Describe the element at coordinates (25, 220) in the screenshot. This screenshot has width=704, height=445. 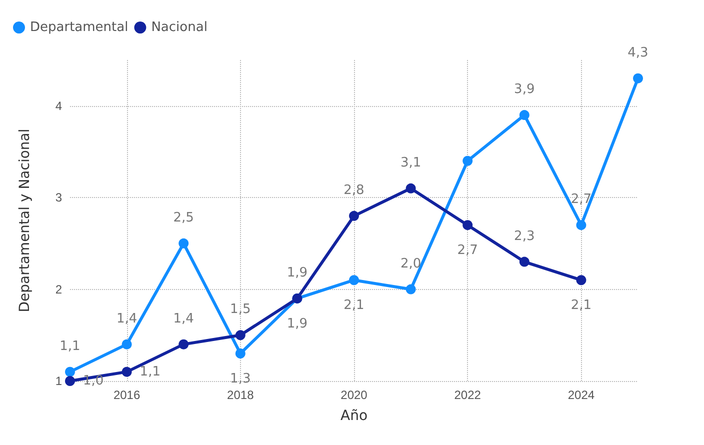
I see `y-axis-title: Departamental y Nacional` at that location.